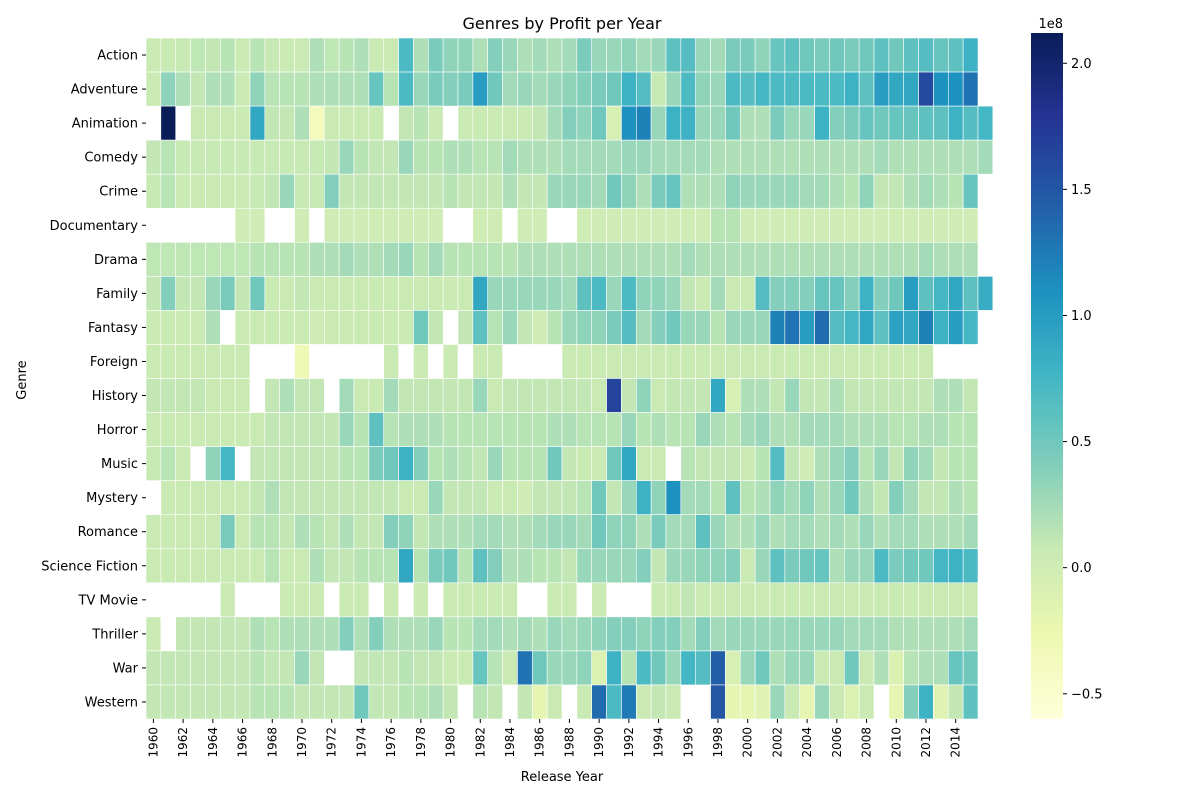  Describe the element at coordinates (896, 742) in the screenshot. I see `x-tick-label: 2010` at that location.